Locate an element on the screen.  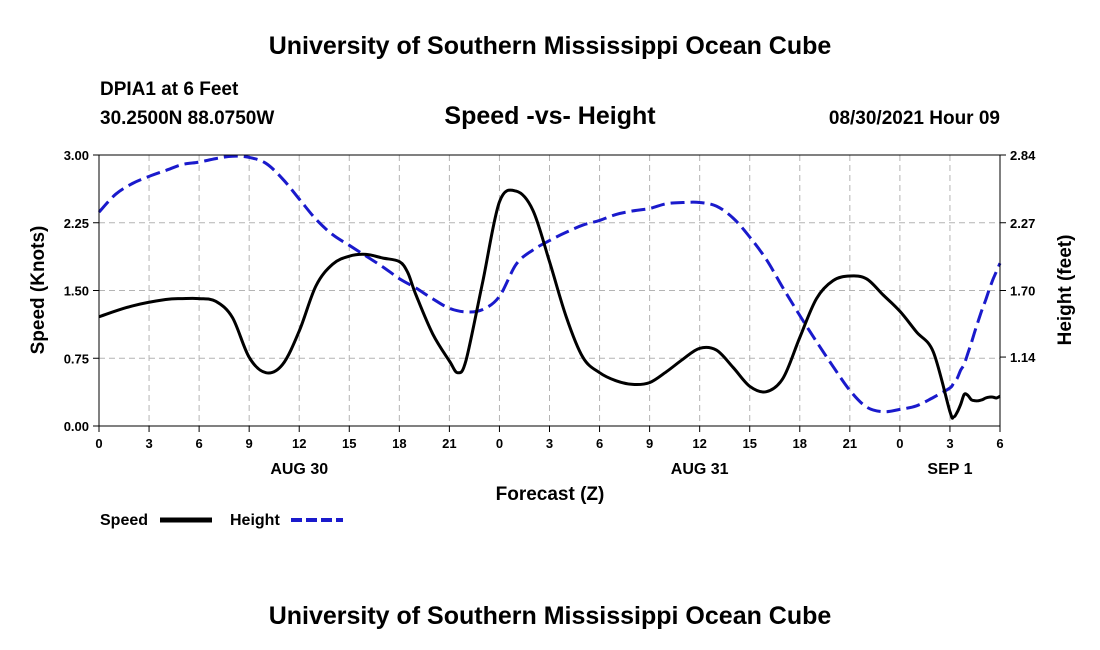
x-axis-label: Forecast (Z) is located at coordinates (550, 494).